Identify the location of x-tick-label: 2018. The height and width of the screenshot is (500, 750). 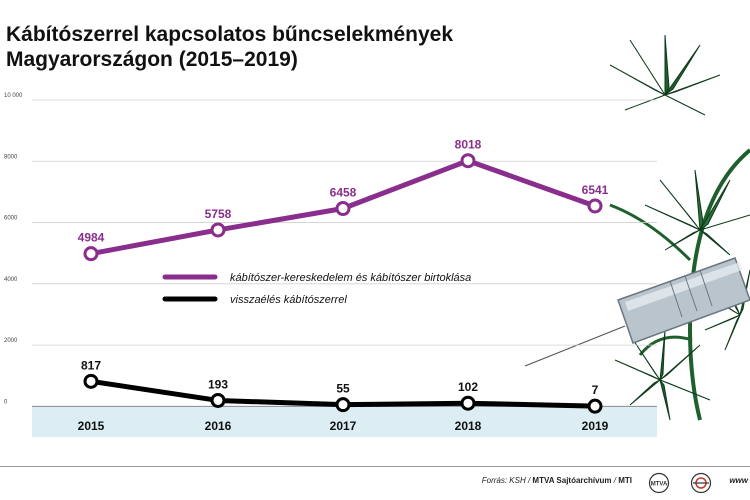
(468, 426).